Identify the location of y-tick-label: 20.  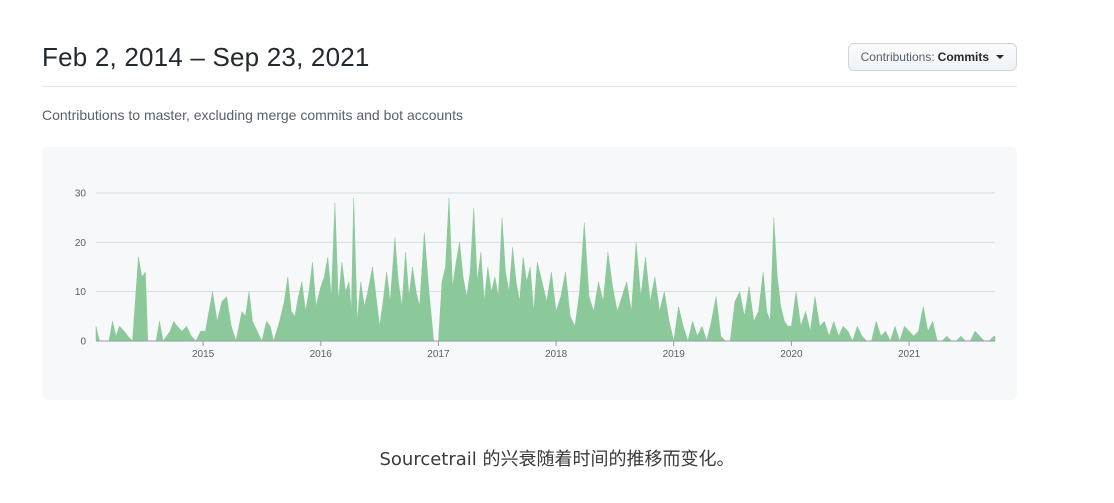
(81, 243).